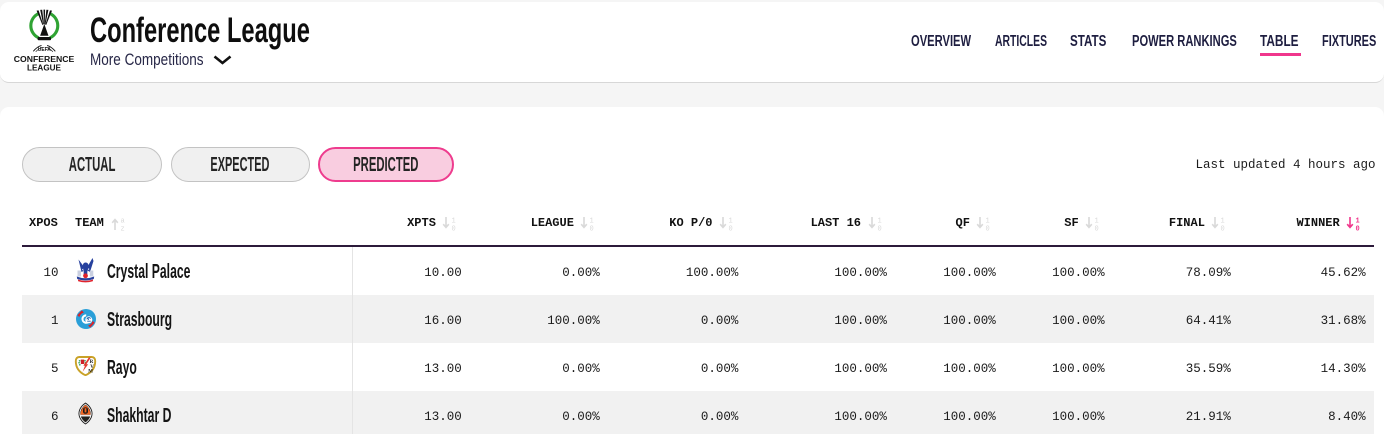  What do you see at coordinates (90, 371) in the screenshot?
I see `svg-text: M` at bounding box center [90, 371].